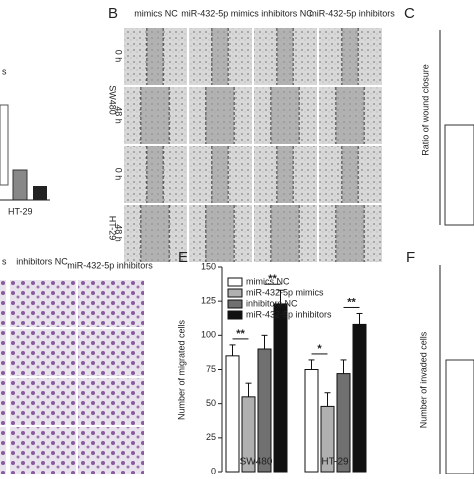 The height and width of the screenshot is (479, 474). What do you see at coordinates (113, 13) in the screenshot?
I see `panel-letter: B` at bounding box center [113, 13].